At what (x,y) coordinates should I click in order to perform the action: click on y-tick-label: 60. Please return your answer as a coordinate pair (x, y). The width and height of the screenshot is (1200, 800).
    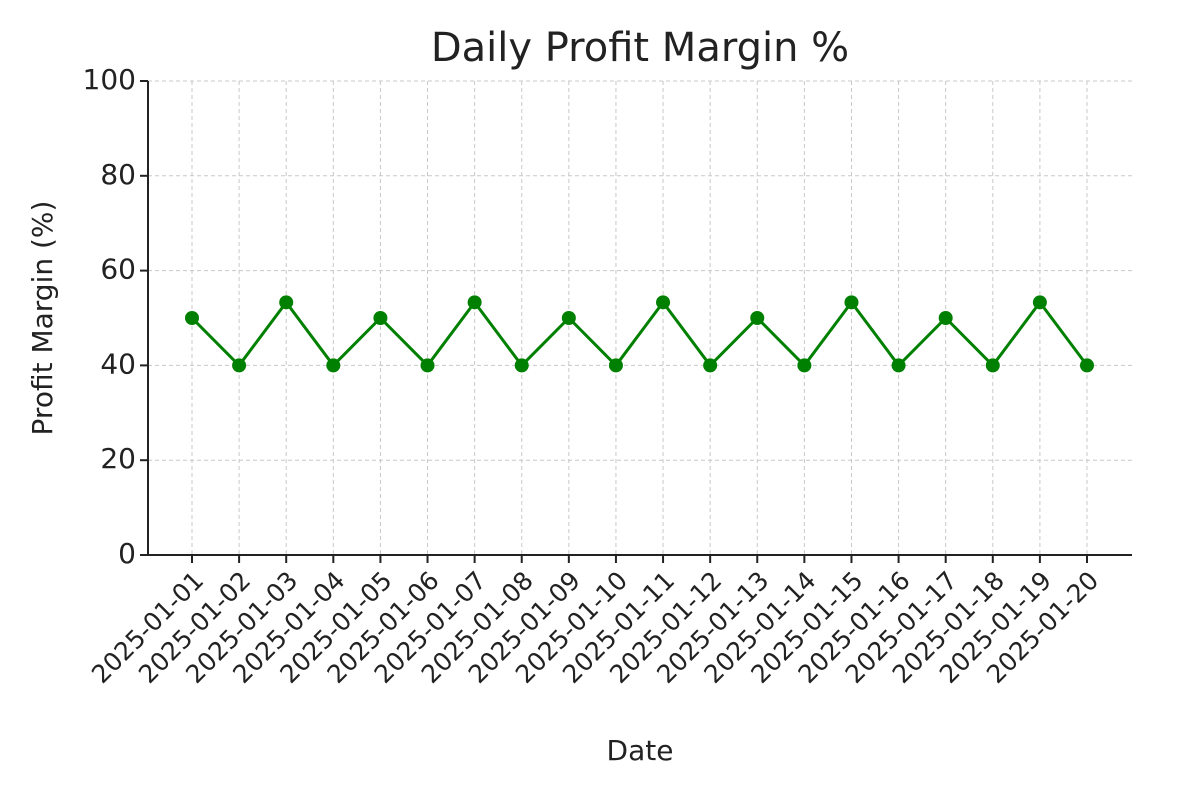
    Looking at the image, I should click on (118, 269).